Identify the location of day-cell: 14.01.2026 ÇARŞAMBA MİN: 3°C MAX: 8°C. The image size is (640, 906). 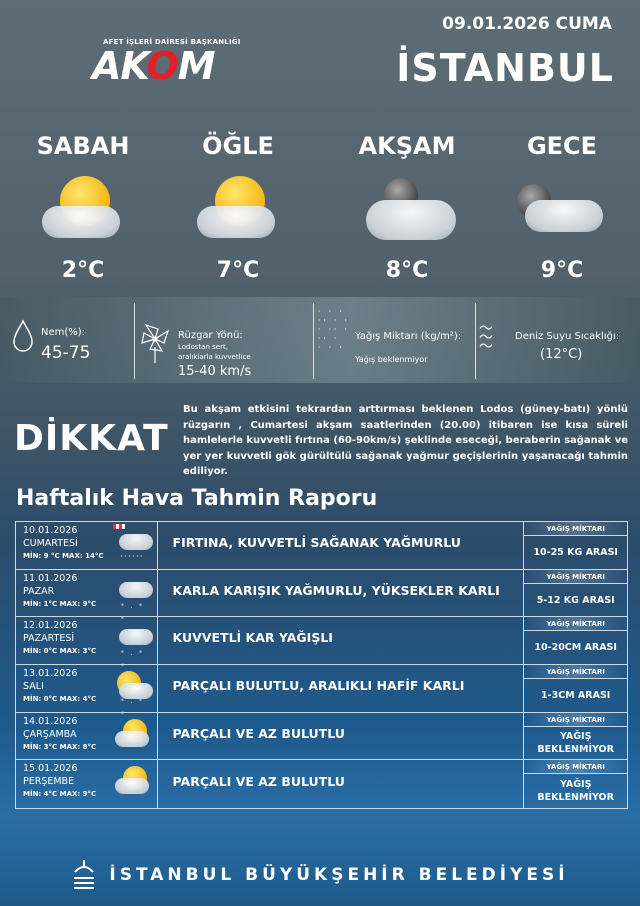
(87, 736).